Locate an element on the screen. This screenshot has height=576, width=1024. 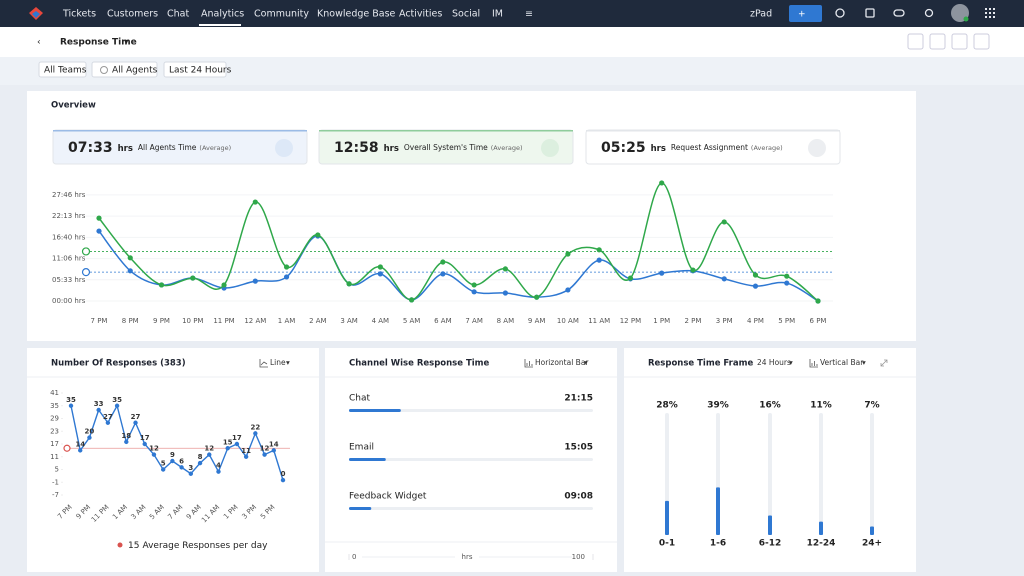
x-tick-label: 12 PM is located at coordinates (630, 321).